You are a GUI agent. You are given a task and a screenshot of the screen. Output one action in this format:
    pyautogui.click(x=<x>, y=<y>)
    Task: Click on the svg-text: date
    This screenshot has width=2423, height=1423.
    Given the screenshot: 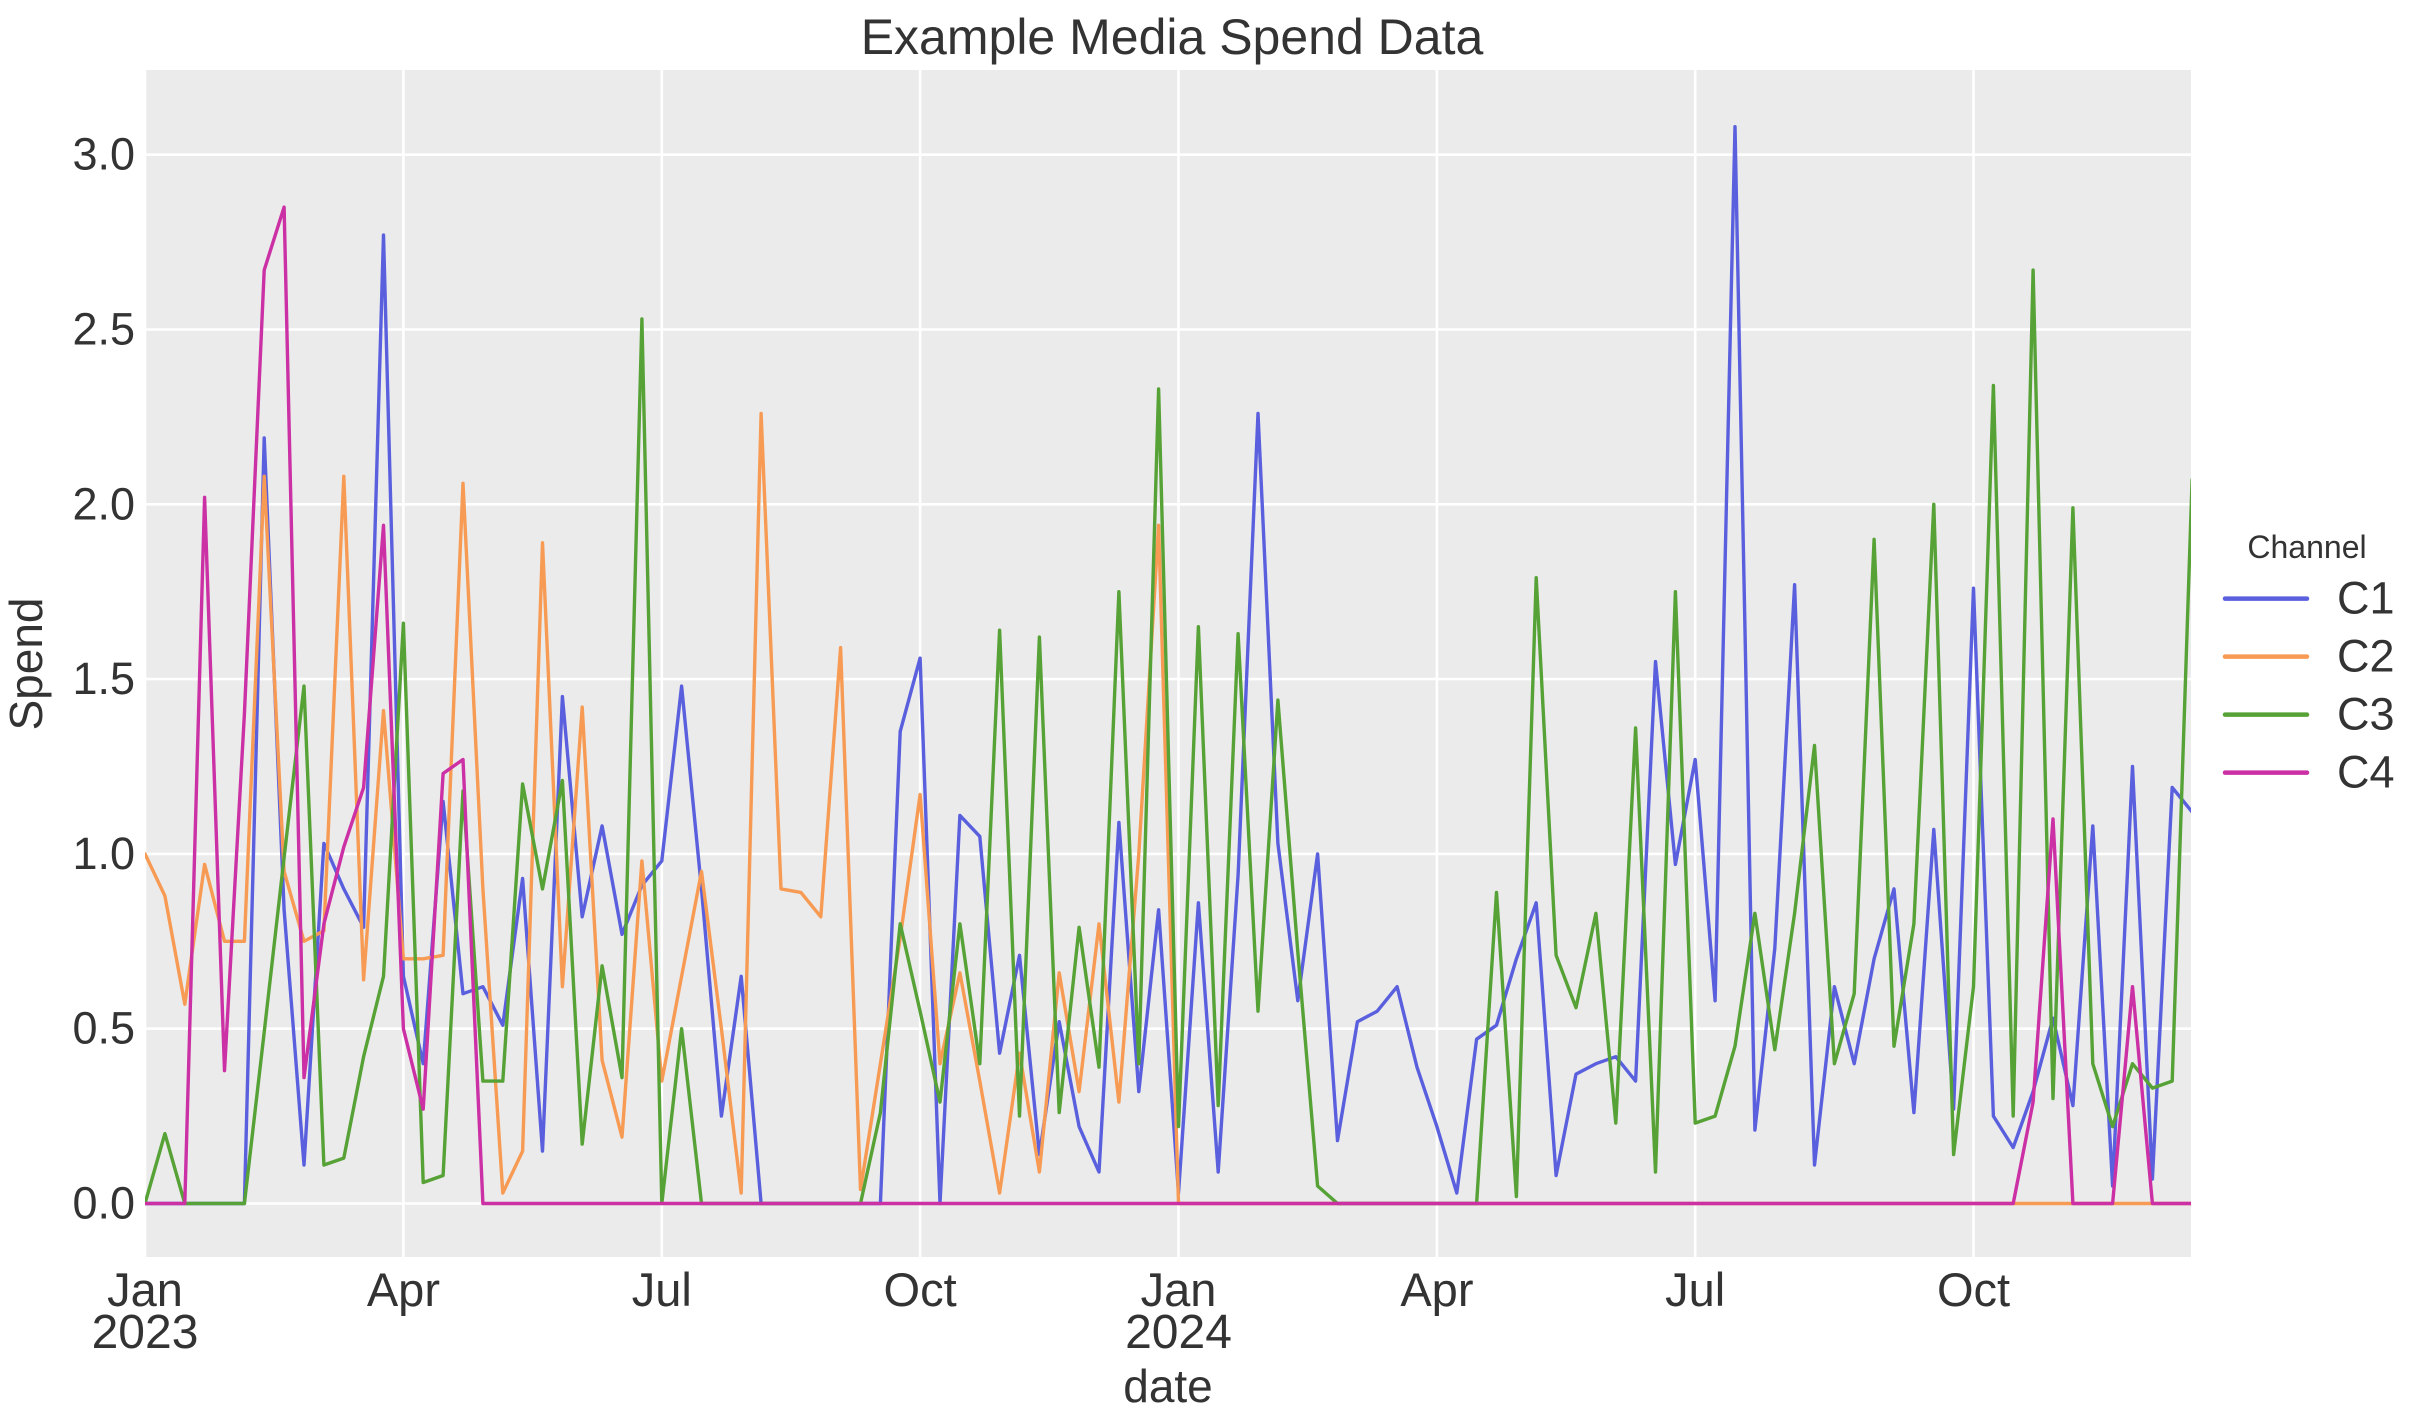 What is the action you would take?
    pyautogui.click(x=1168, y=1386)
    